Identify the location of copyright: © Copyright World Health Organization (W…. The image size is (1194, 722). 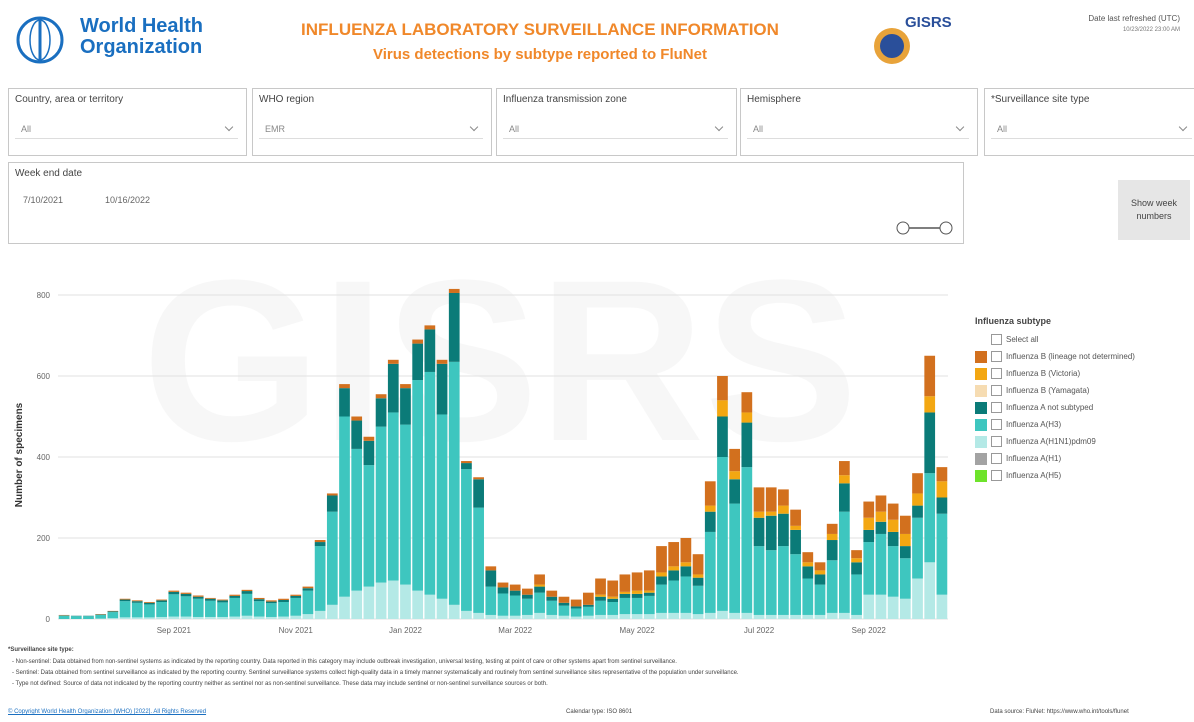
(107, 712).